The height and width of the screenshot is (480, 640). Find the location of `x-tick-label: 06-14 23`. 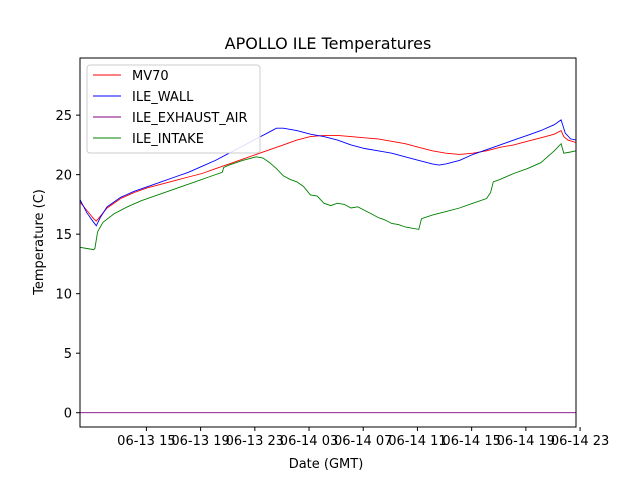

x-tick-label: 06-14 23 is located at coordinates (580, 441).